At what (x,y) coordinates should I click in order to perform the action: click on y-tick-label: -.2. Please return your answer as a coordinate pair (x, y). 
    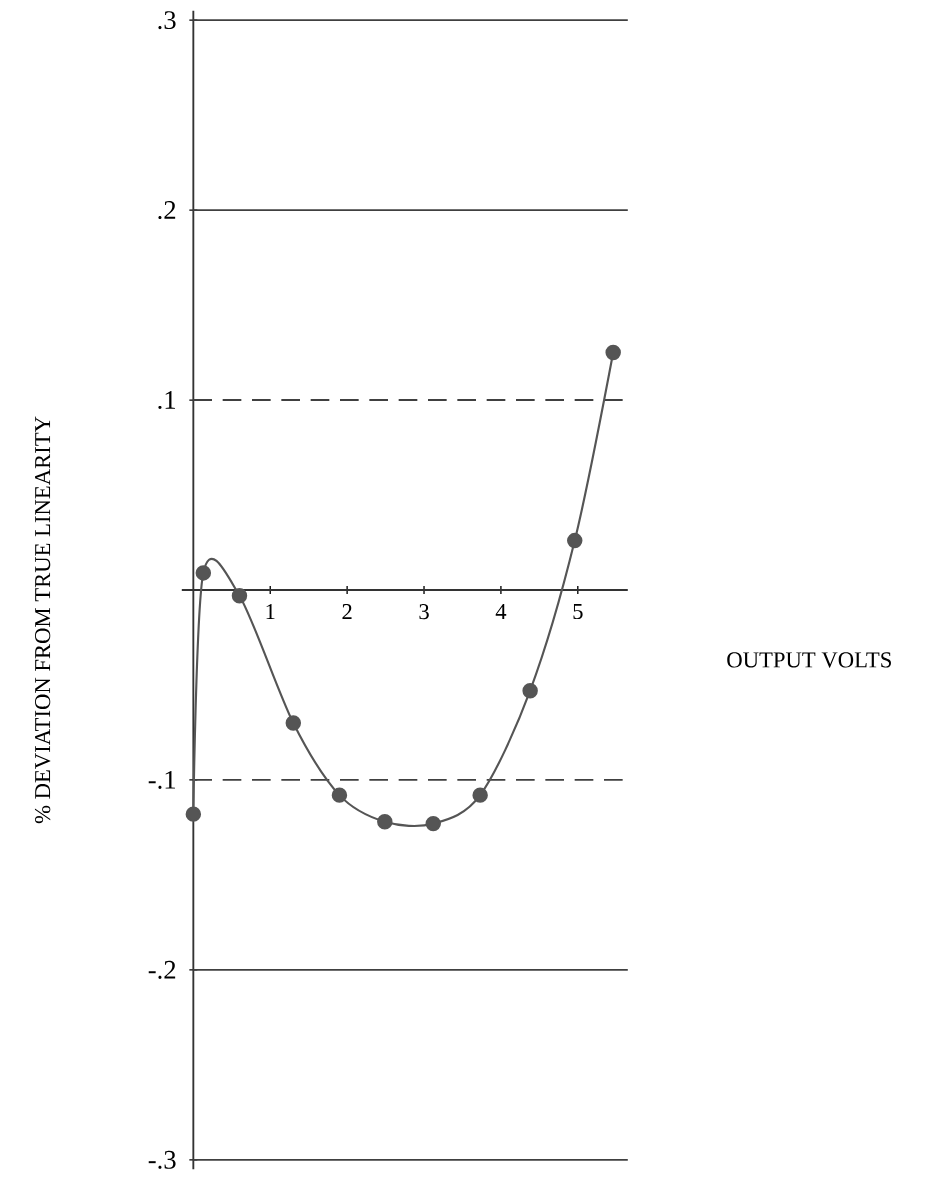
    Looking at the image, I should click on (162, 969).